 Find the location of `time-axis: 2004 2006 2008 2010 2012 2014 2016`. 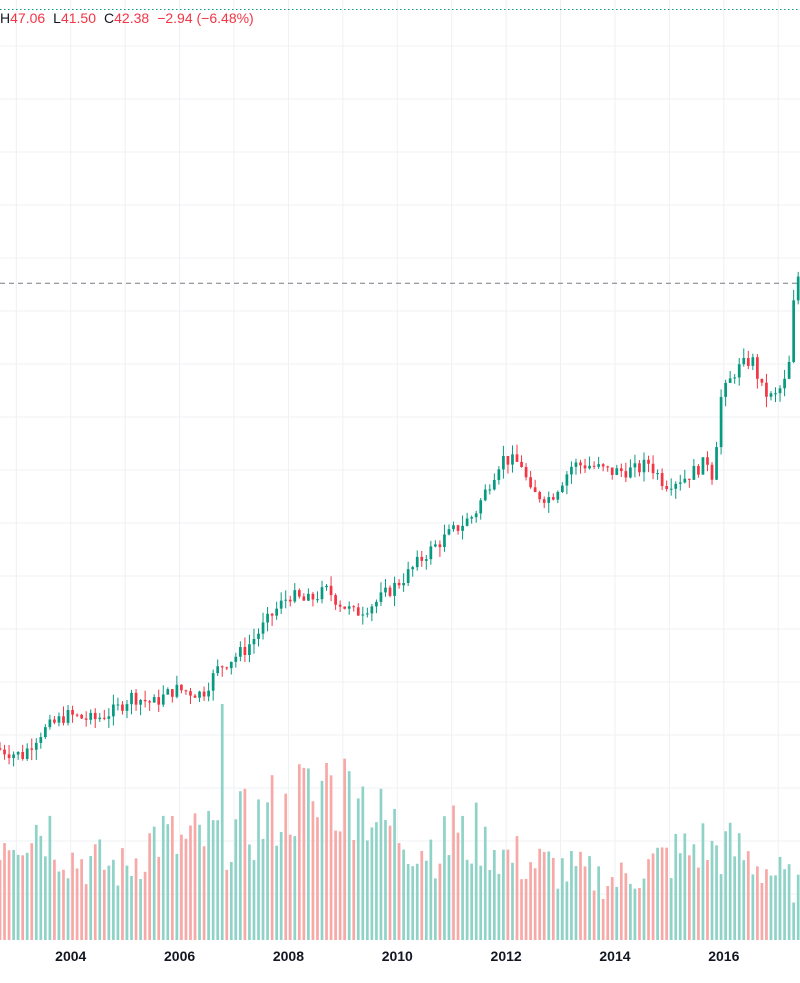

time-axis: 2004 2006 2008 2010 2012 2014 2016 is located at coordinates (397, 956).